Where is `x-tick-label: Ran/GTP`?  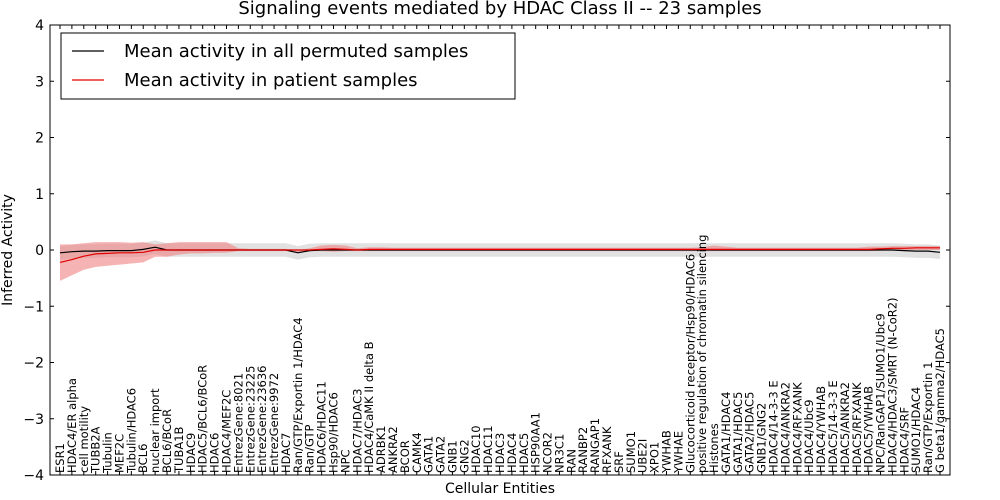
x-tick-label: Ran/GTP is located at coordinates (310, 449).